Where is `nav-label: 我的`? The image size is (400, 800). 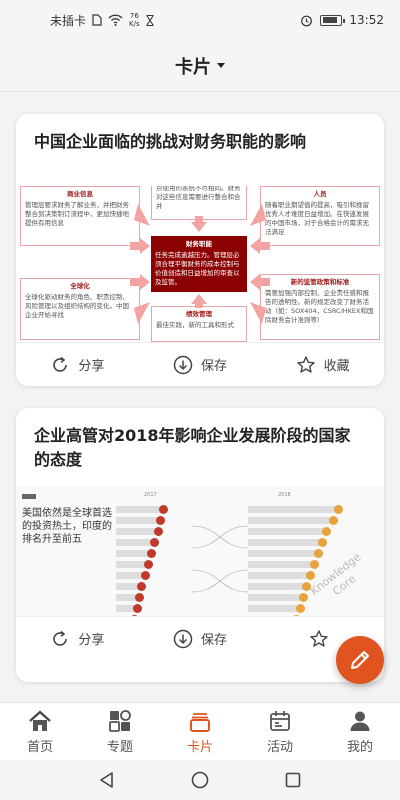 nav-label: 我的 is located at coordinates (359, 747).